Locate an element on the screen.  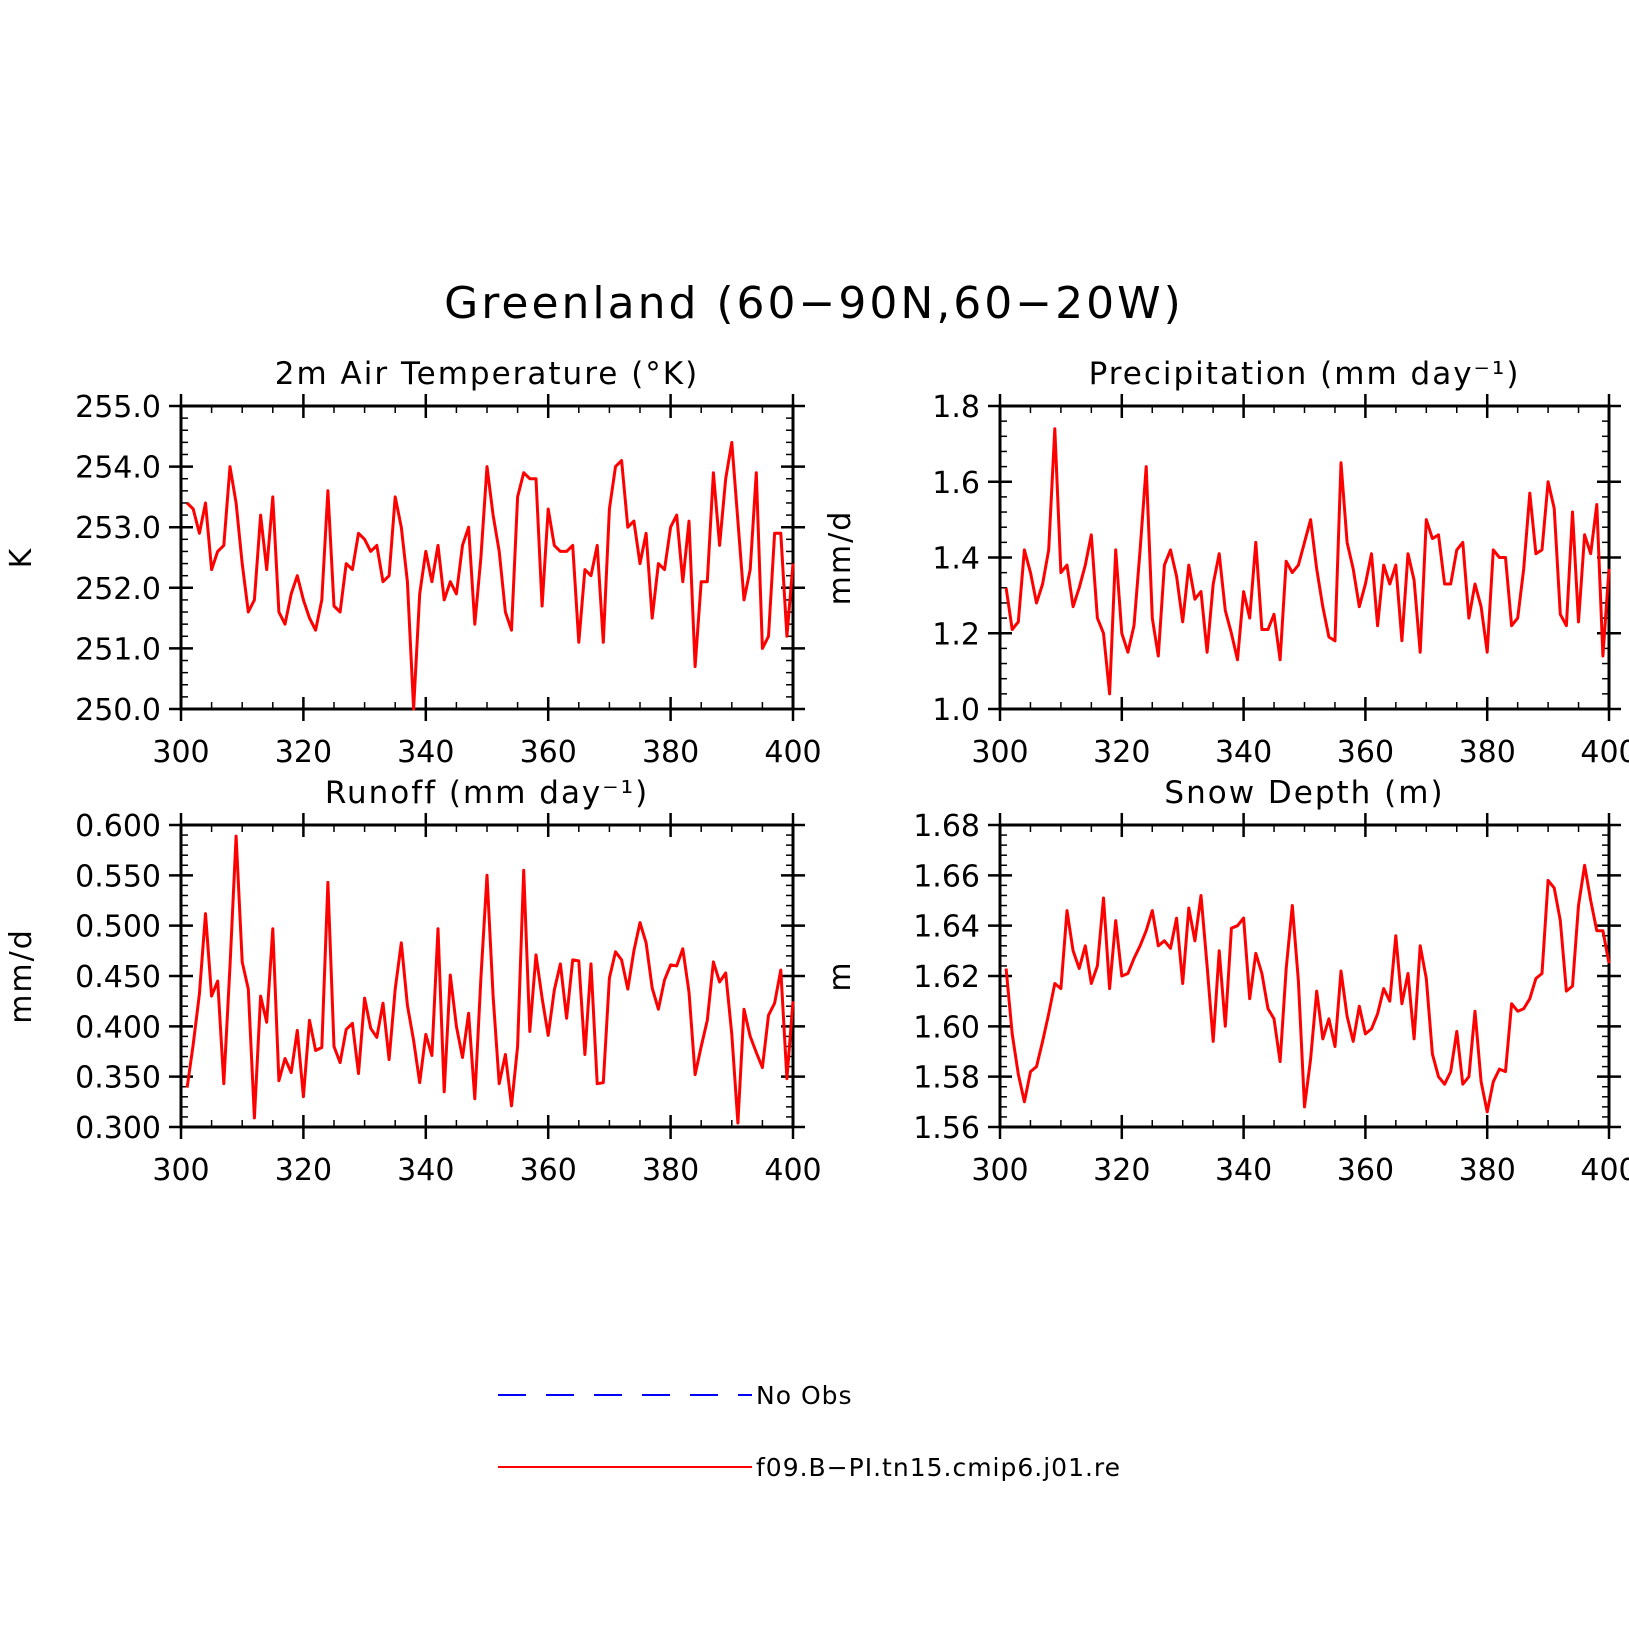
y-tick-label: 0.350 is located at coordinates (118, 1078).